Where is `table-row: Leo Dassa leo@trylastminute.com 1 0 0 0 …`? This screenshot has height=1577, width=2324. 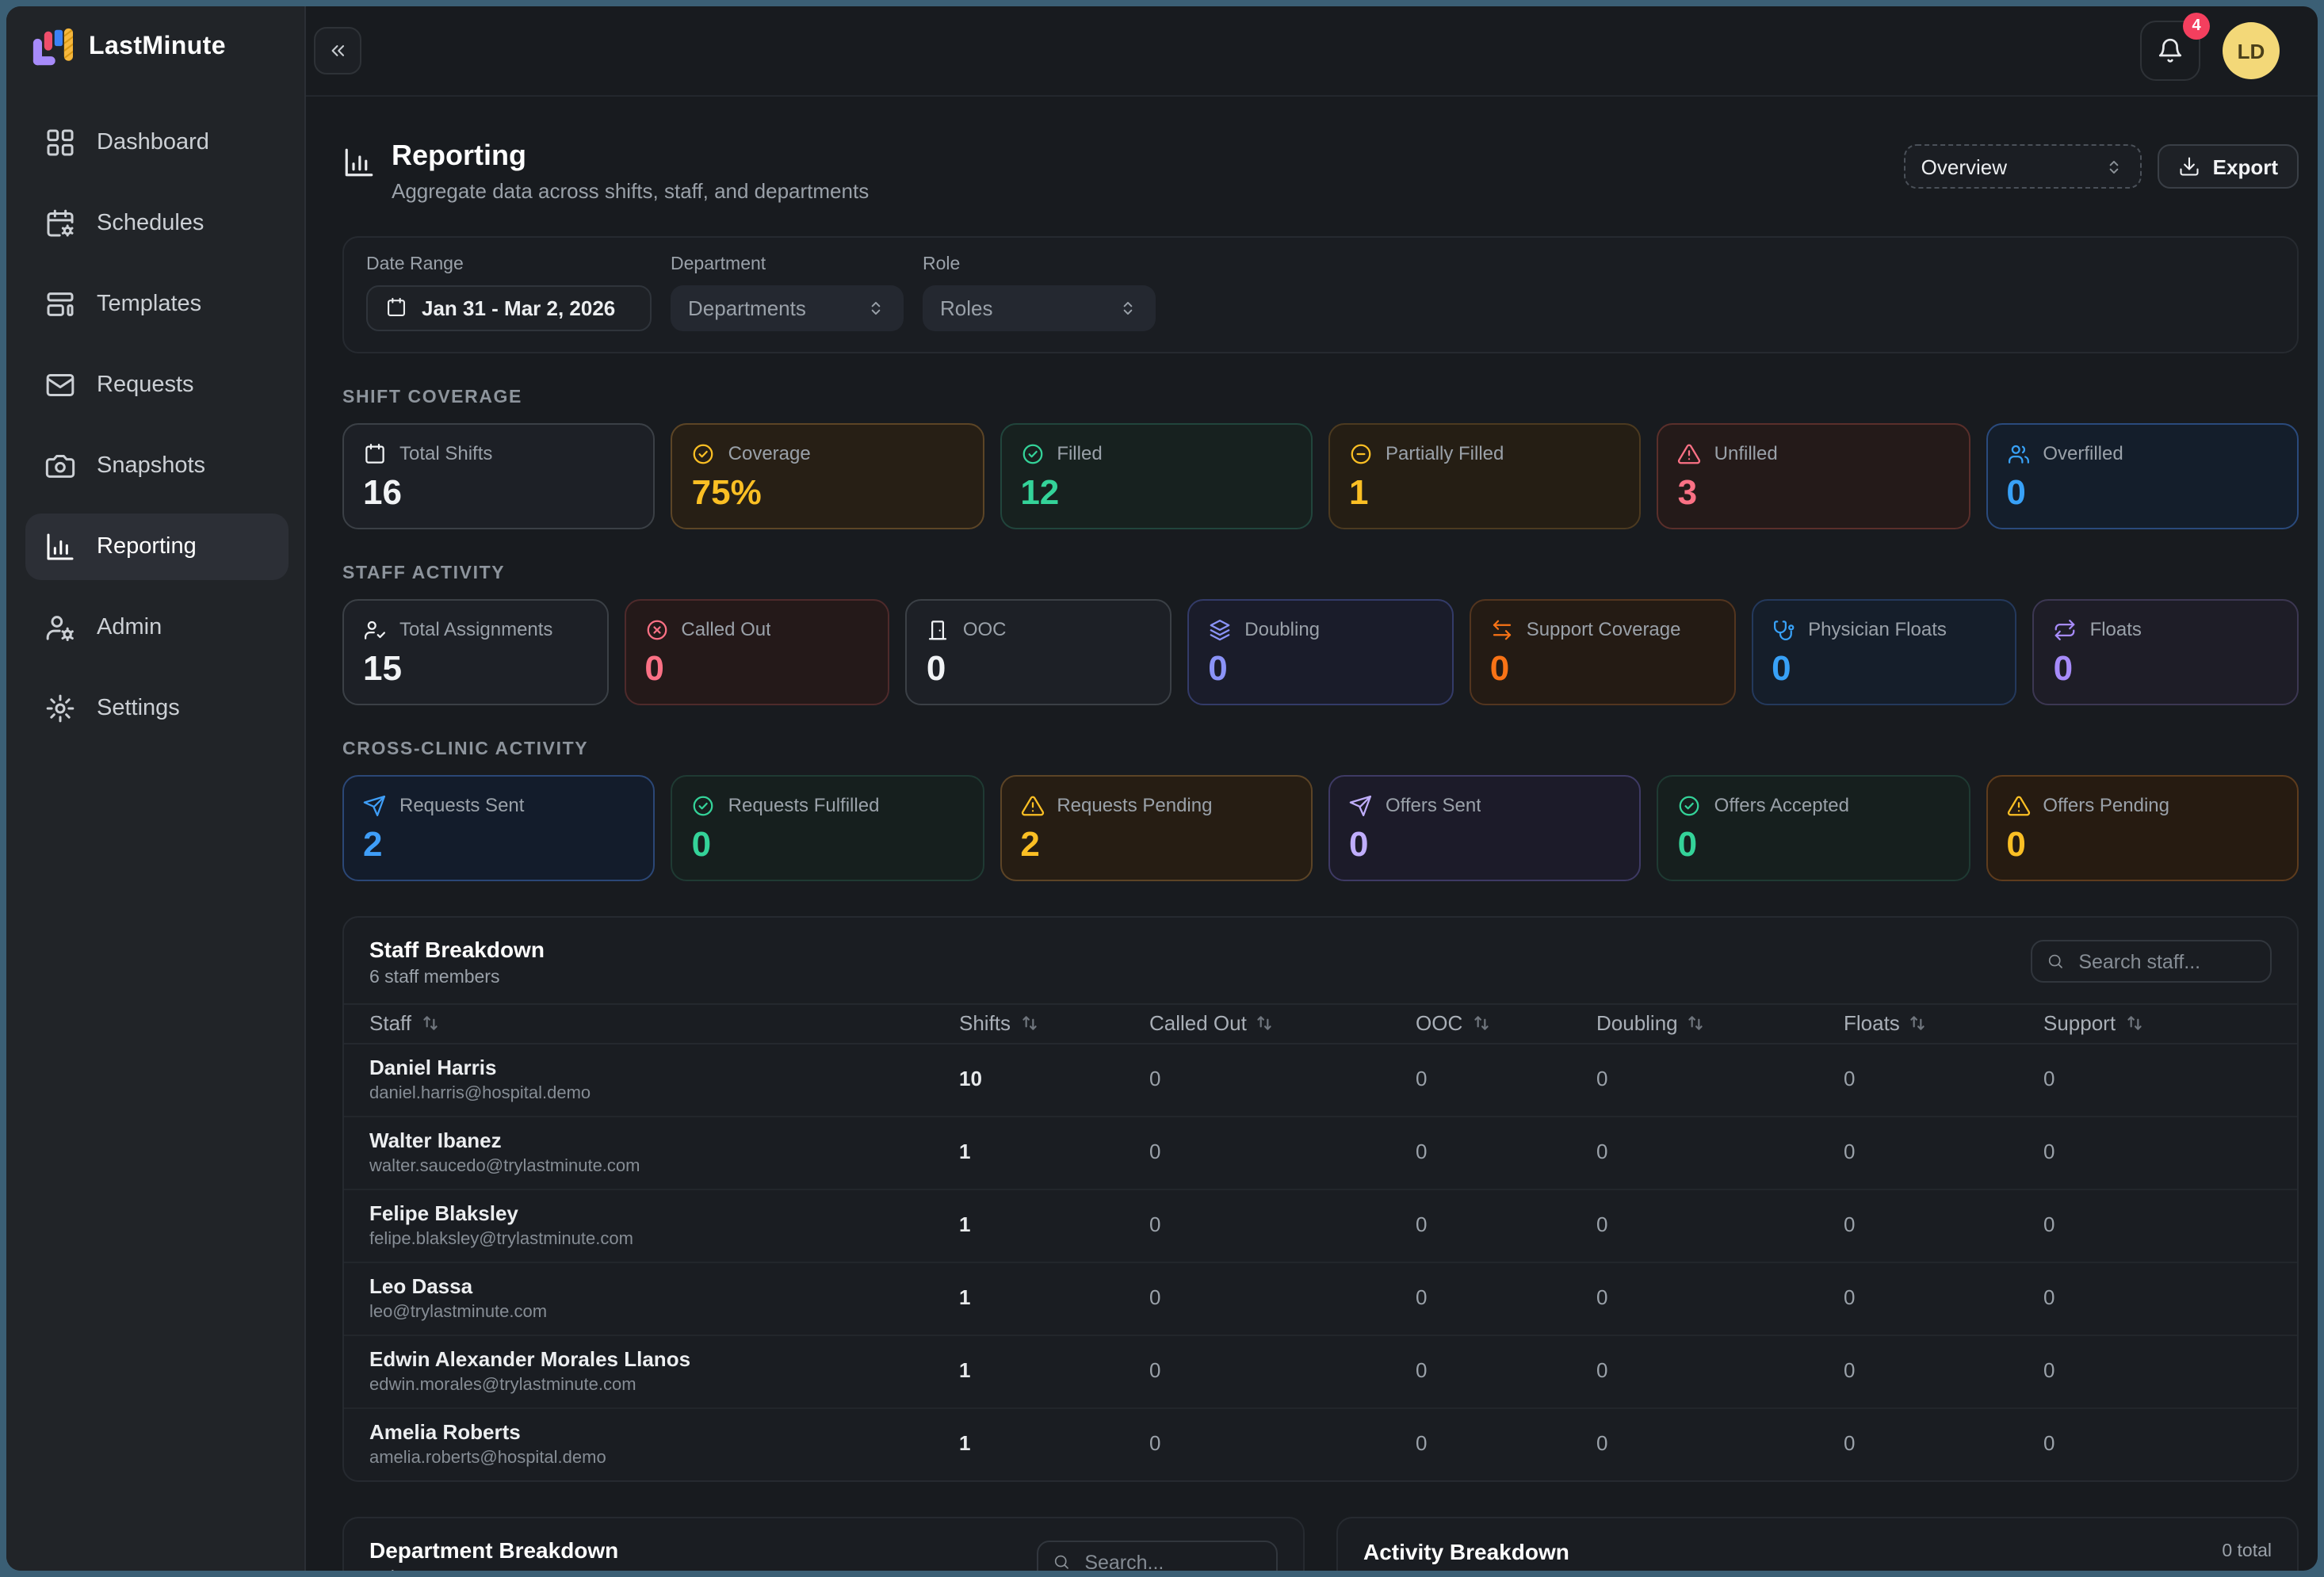 table-row: Leo Dassa leo@trylastminute.com 1 0 0 0 … is located at coordinates (1320, 1299).